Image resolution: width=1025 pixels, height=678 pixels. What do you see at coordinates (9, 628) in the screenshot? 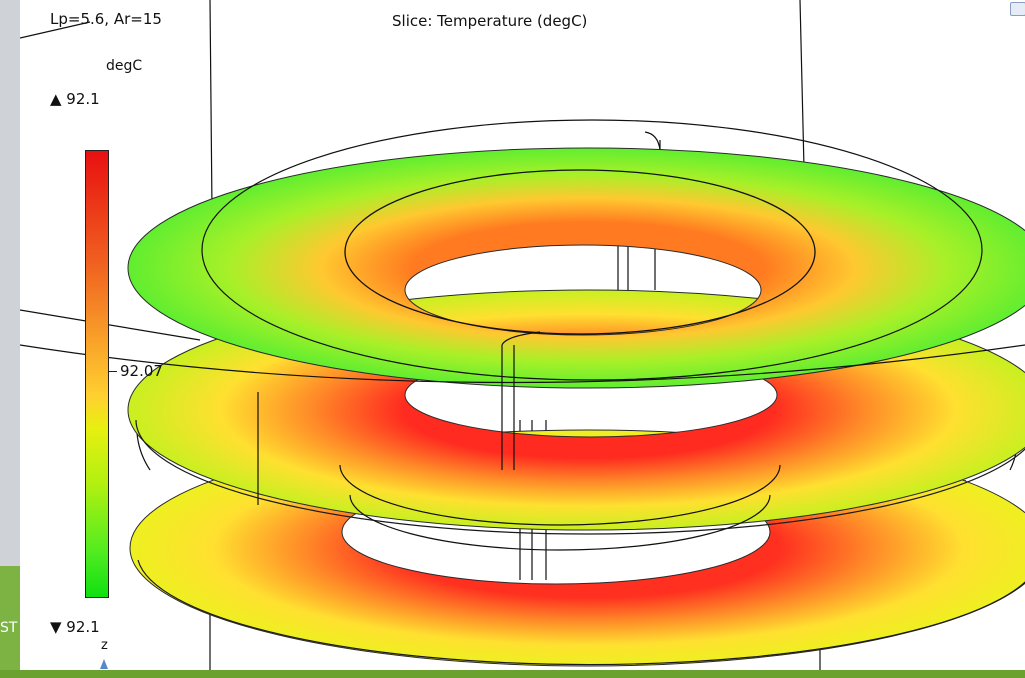
I see `left-panel-tag: ST` at bounding box center [9, 628].